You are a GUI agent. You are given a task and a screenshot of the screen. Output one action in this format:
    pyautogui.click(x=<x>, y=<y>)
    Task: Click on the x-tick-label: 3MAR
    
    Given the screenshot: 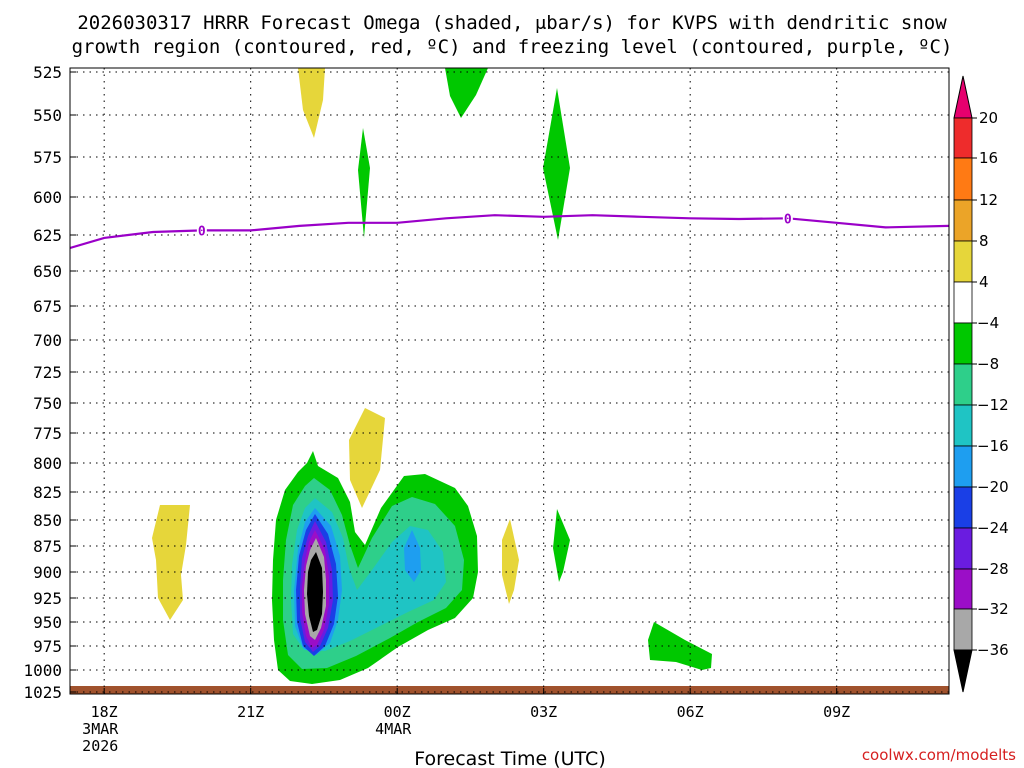 What is the action you would take?
    pyautogui.click(x=100, y=729)
    